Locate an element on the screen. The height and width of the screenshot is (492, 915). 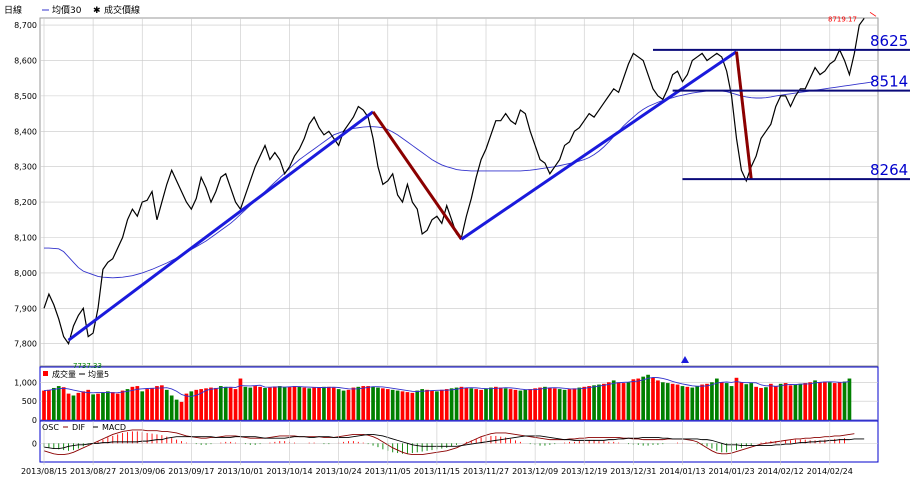
x-tick-label: 2013/11/15 is located at coordinates (437, 471).